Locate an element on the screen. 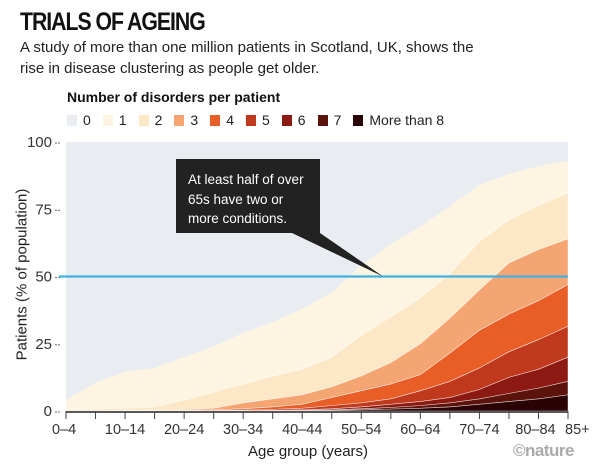  x-tick-label: 80–84 is located at coordinates (535, 430).